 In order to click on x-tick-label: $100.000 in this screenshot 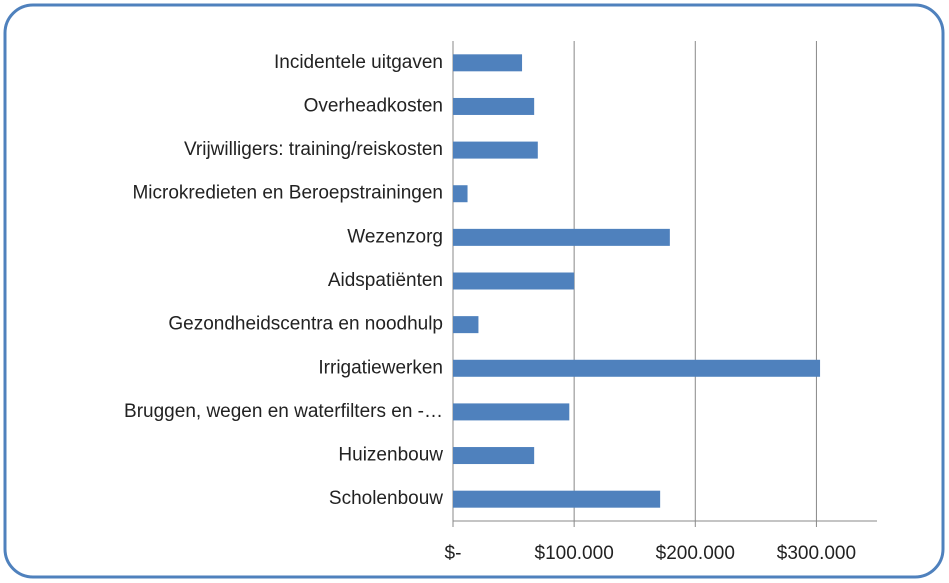, I will do `click(574, 553)`.